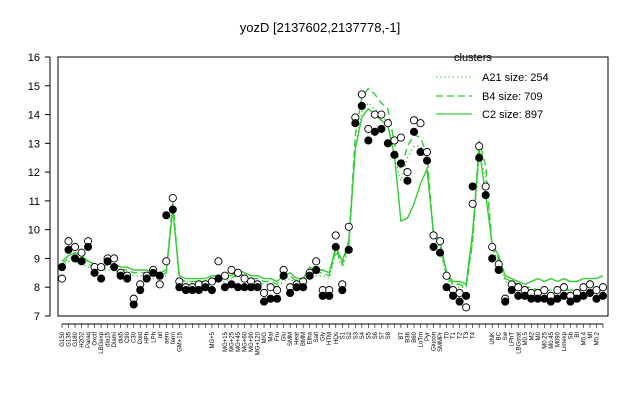  I want to click on y-tick-label: 12, so click(34, 173).